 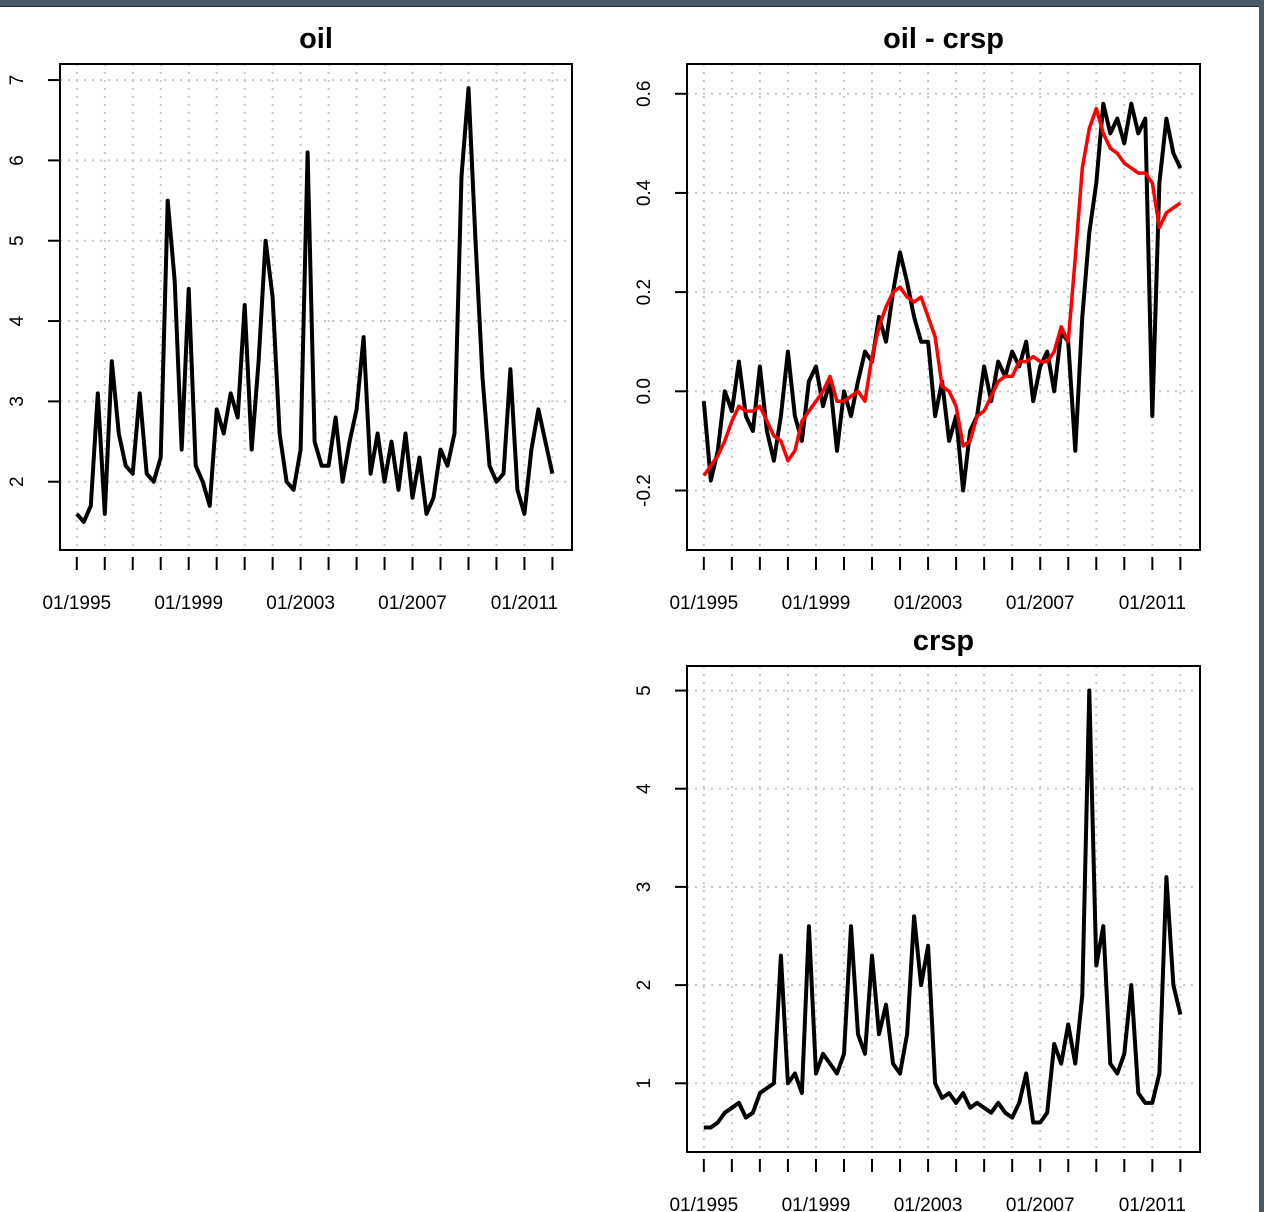 What do you see at coordinates (644, 1083) in the screenshot?
I see `y-tick-label: 1` at bounding box center [644, 1083].